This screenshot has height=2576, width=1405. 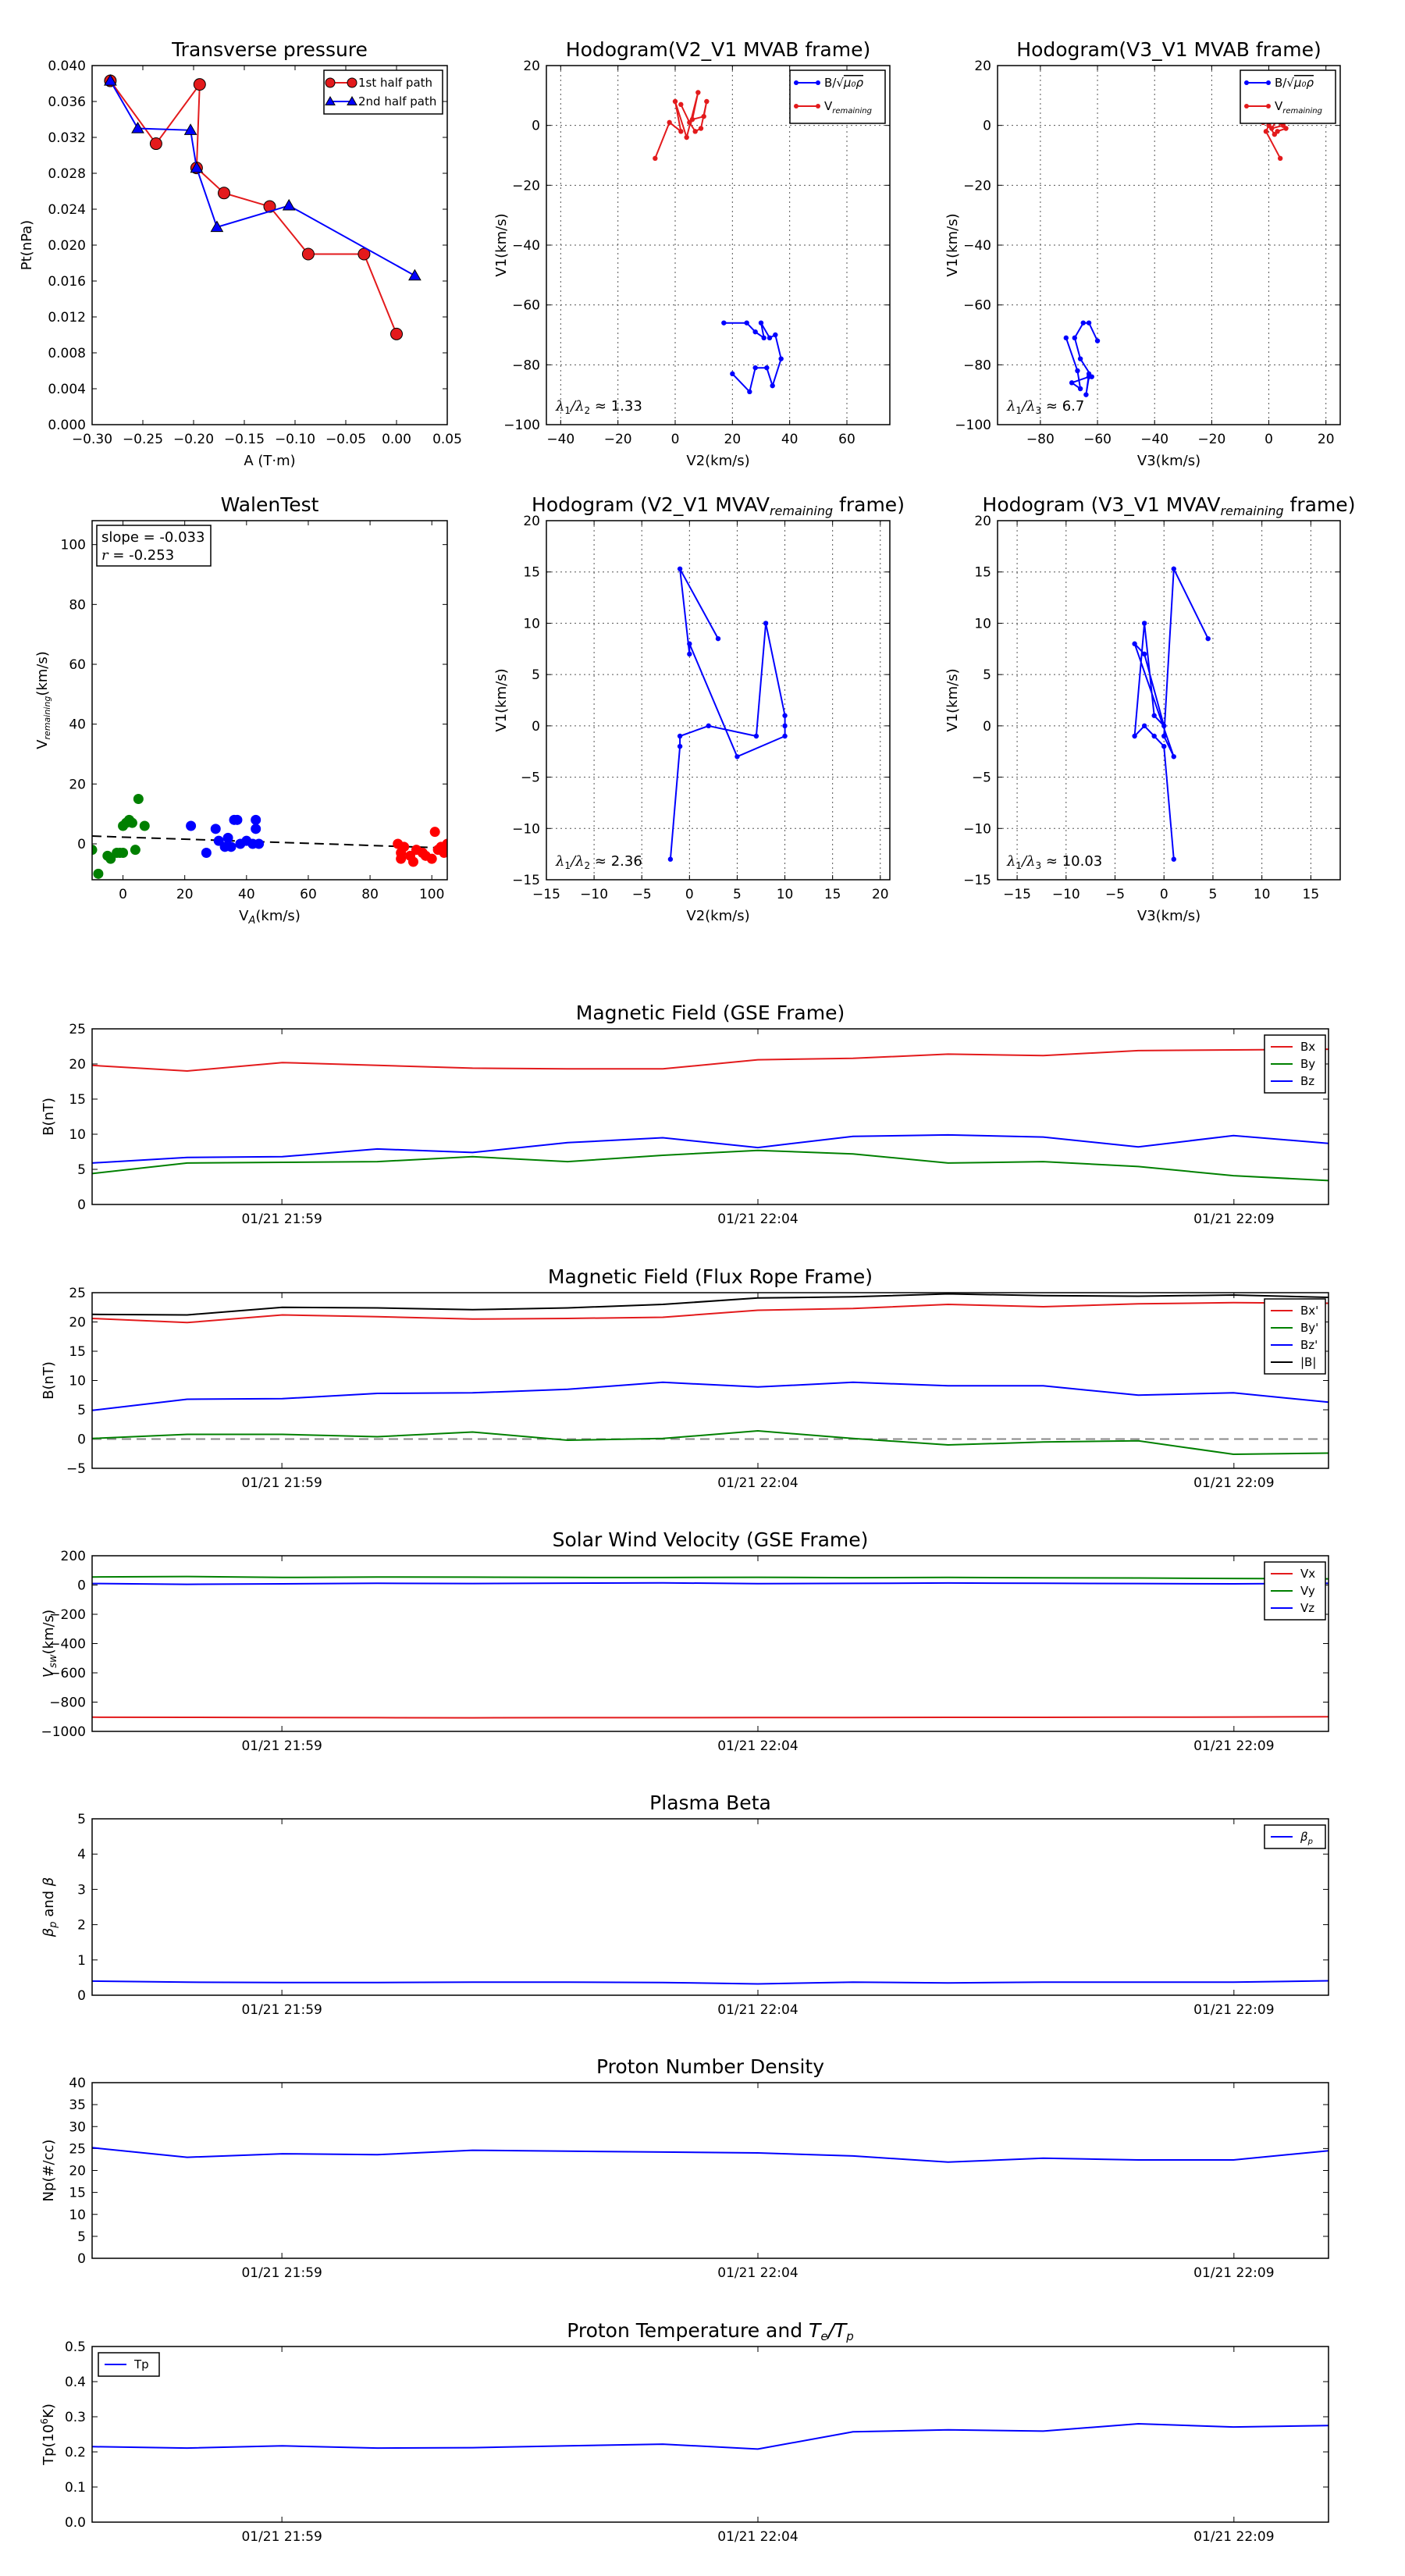 What do you see at coordinates (1102, 504) in the screenshot?
I see `title-text: Hodogram (V3_V1 MVAV` at bounding box center [1102, 504].